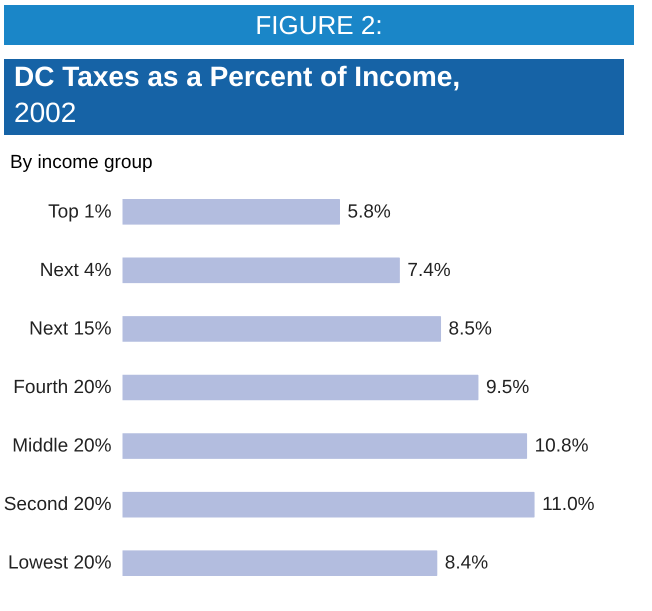  What do you see at coordinates (429, 270) in the screenshot?
I see `data-label: 7.4%` at bounding box center [429, 270].